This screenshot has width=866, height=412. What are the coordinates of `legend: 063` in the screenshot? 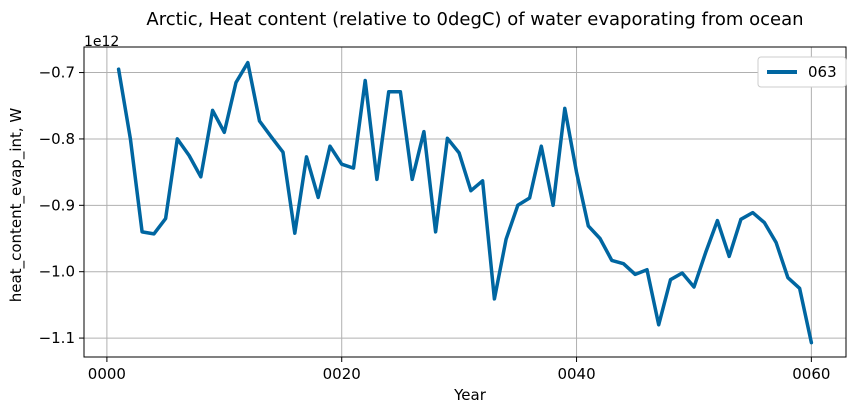 It's located at (802, 72).